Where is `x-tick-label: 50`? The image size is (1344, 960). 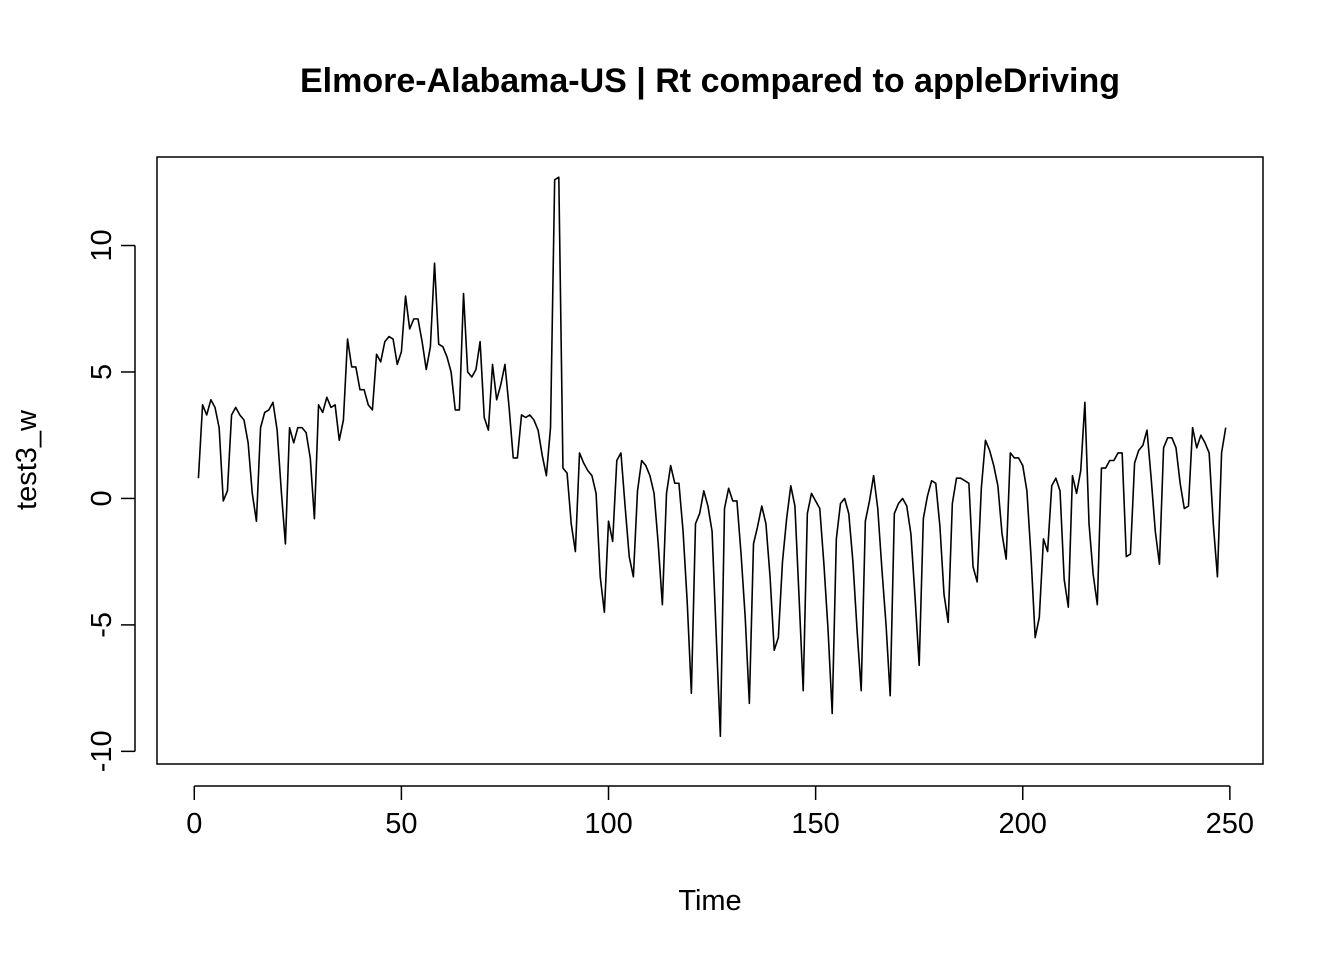
x-tick-label: 50 is located at coordinates (401, 824).